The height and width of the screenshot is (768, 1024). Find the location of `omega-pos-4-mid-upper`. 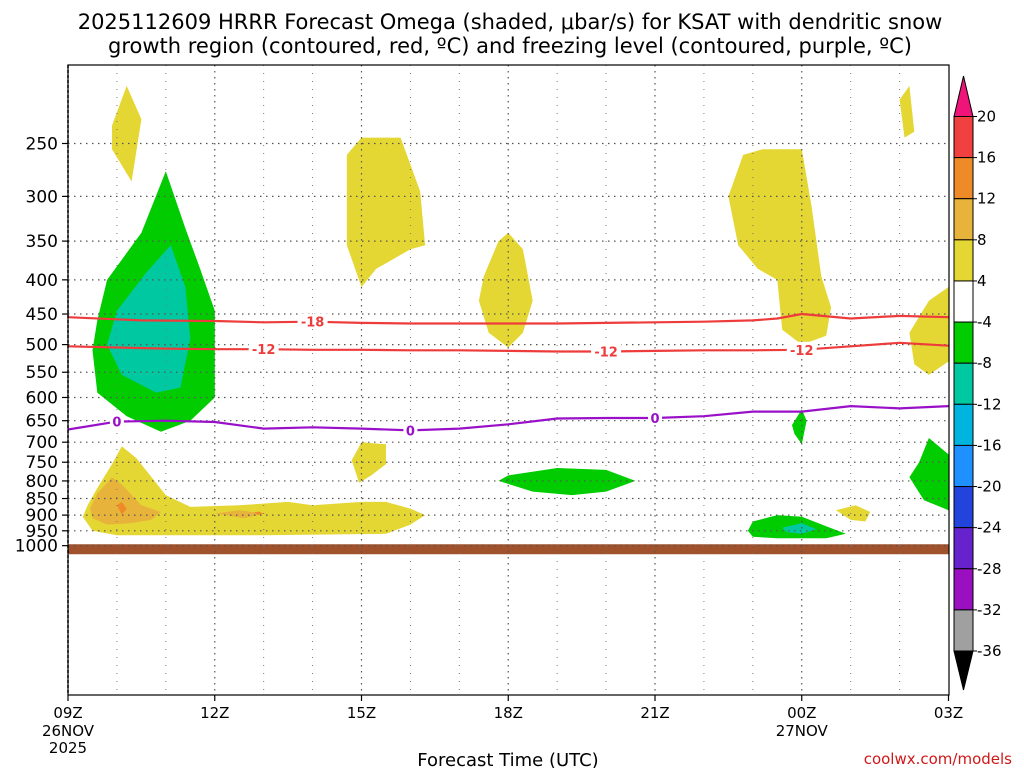

omega-pos-4-mid-upper is located at coordinates (386, 212).